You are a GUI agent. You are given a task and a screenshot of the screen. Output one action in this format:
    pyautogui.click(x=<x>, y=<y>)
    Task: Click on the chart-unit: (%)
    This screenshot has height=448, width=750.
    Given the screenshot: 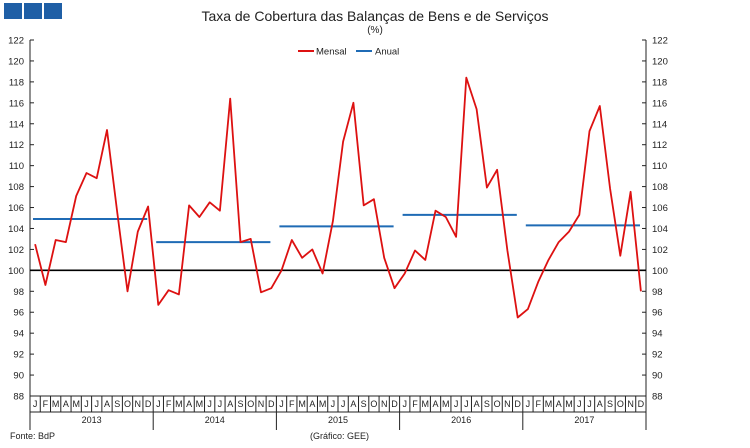 What is the action you would take?
    pyautogui.click(x=375, y=30)
    